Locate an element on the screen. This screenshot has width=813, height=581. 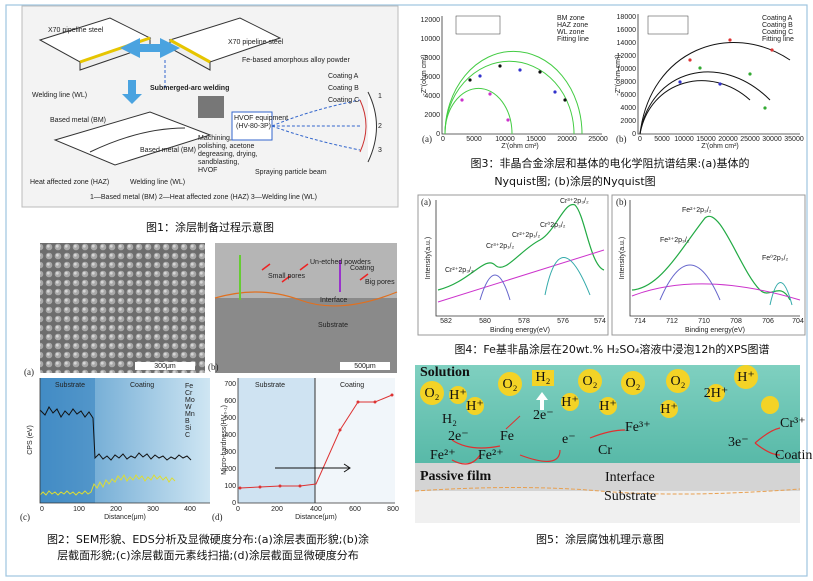
label: 12000 is located at coordinates (431, 20).